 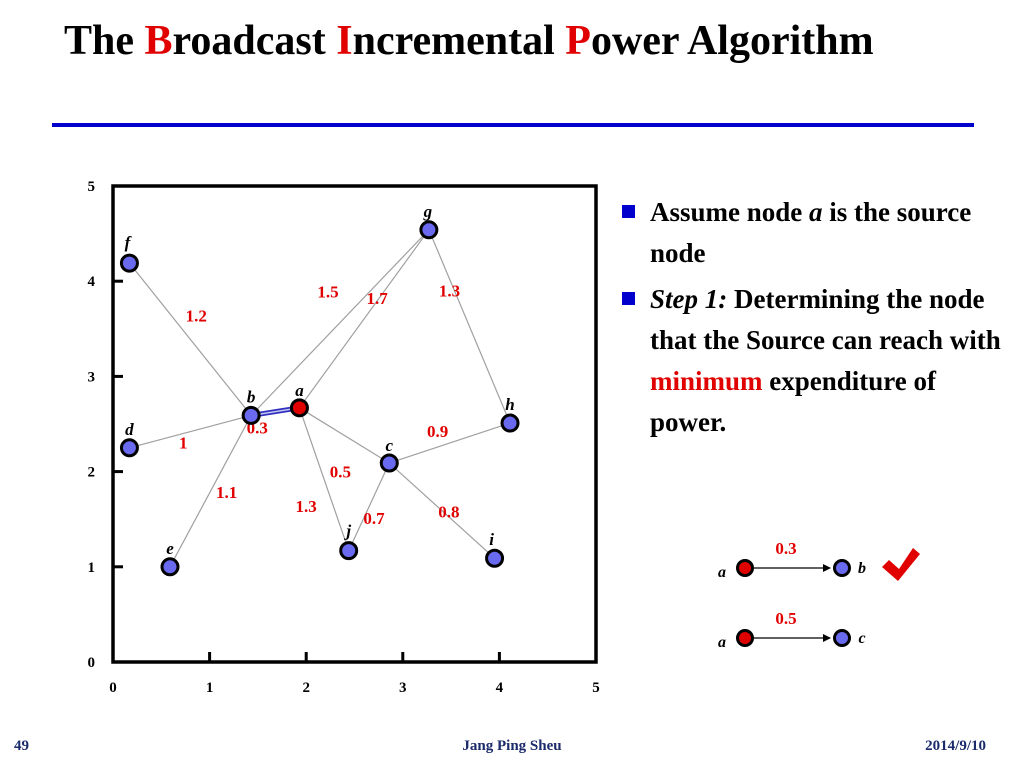 What do you see at coordinates (811, 232) in the screenshot?
I see `bullet-text: is the source node` at bounding box center [811, 232].